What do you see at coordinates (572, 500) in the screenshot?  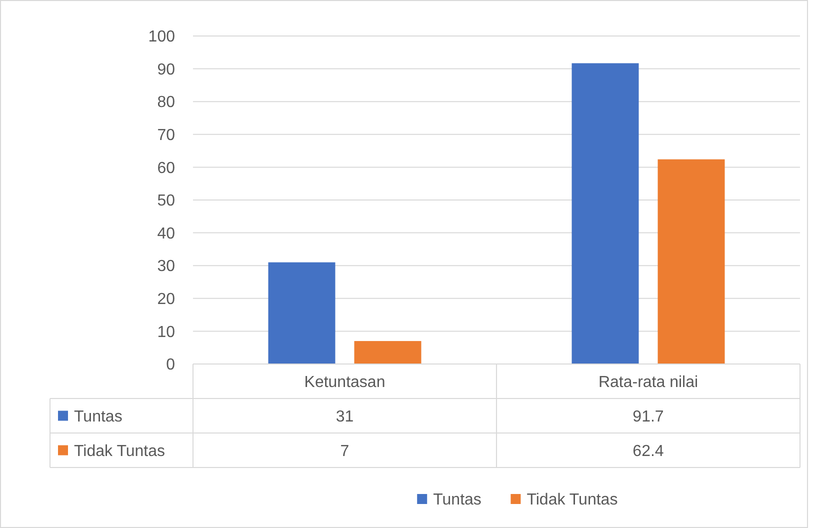 I see `legend-label: Tidak Tuntas` at bounding box center [572, 500].